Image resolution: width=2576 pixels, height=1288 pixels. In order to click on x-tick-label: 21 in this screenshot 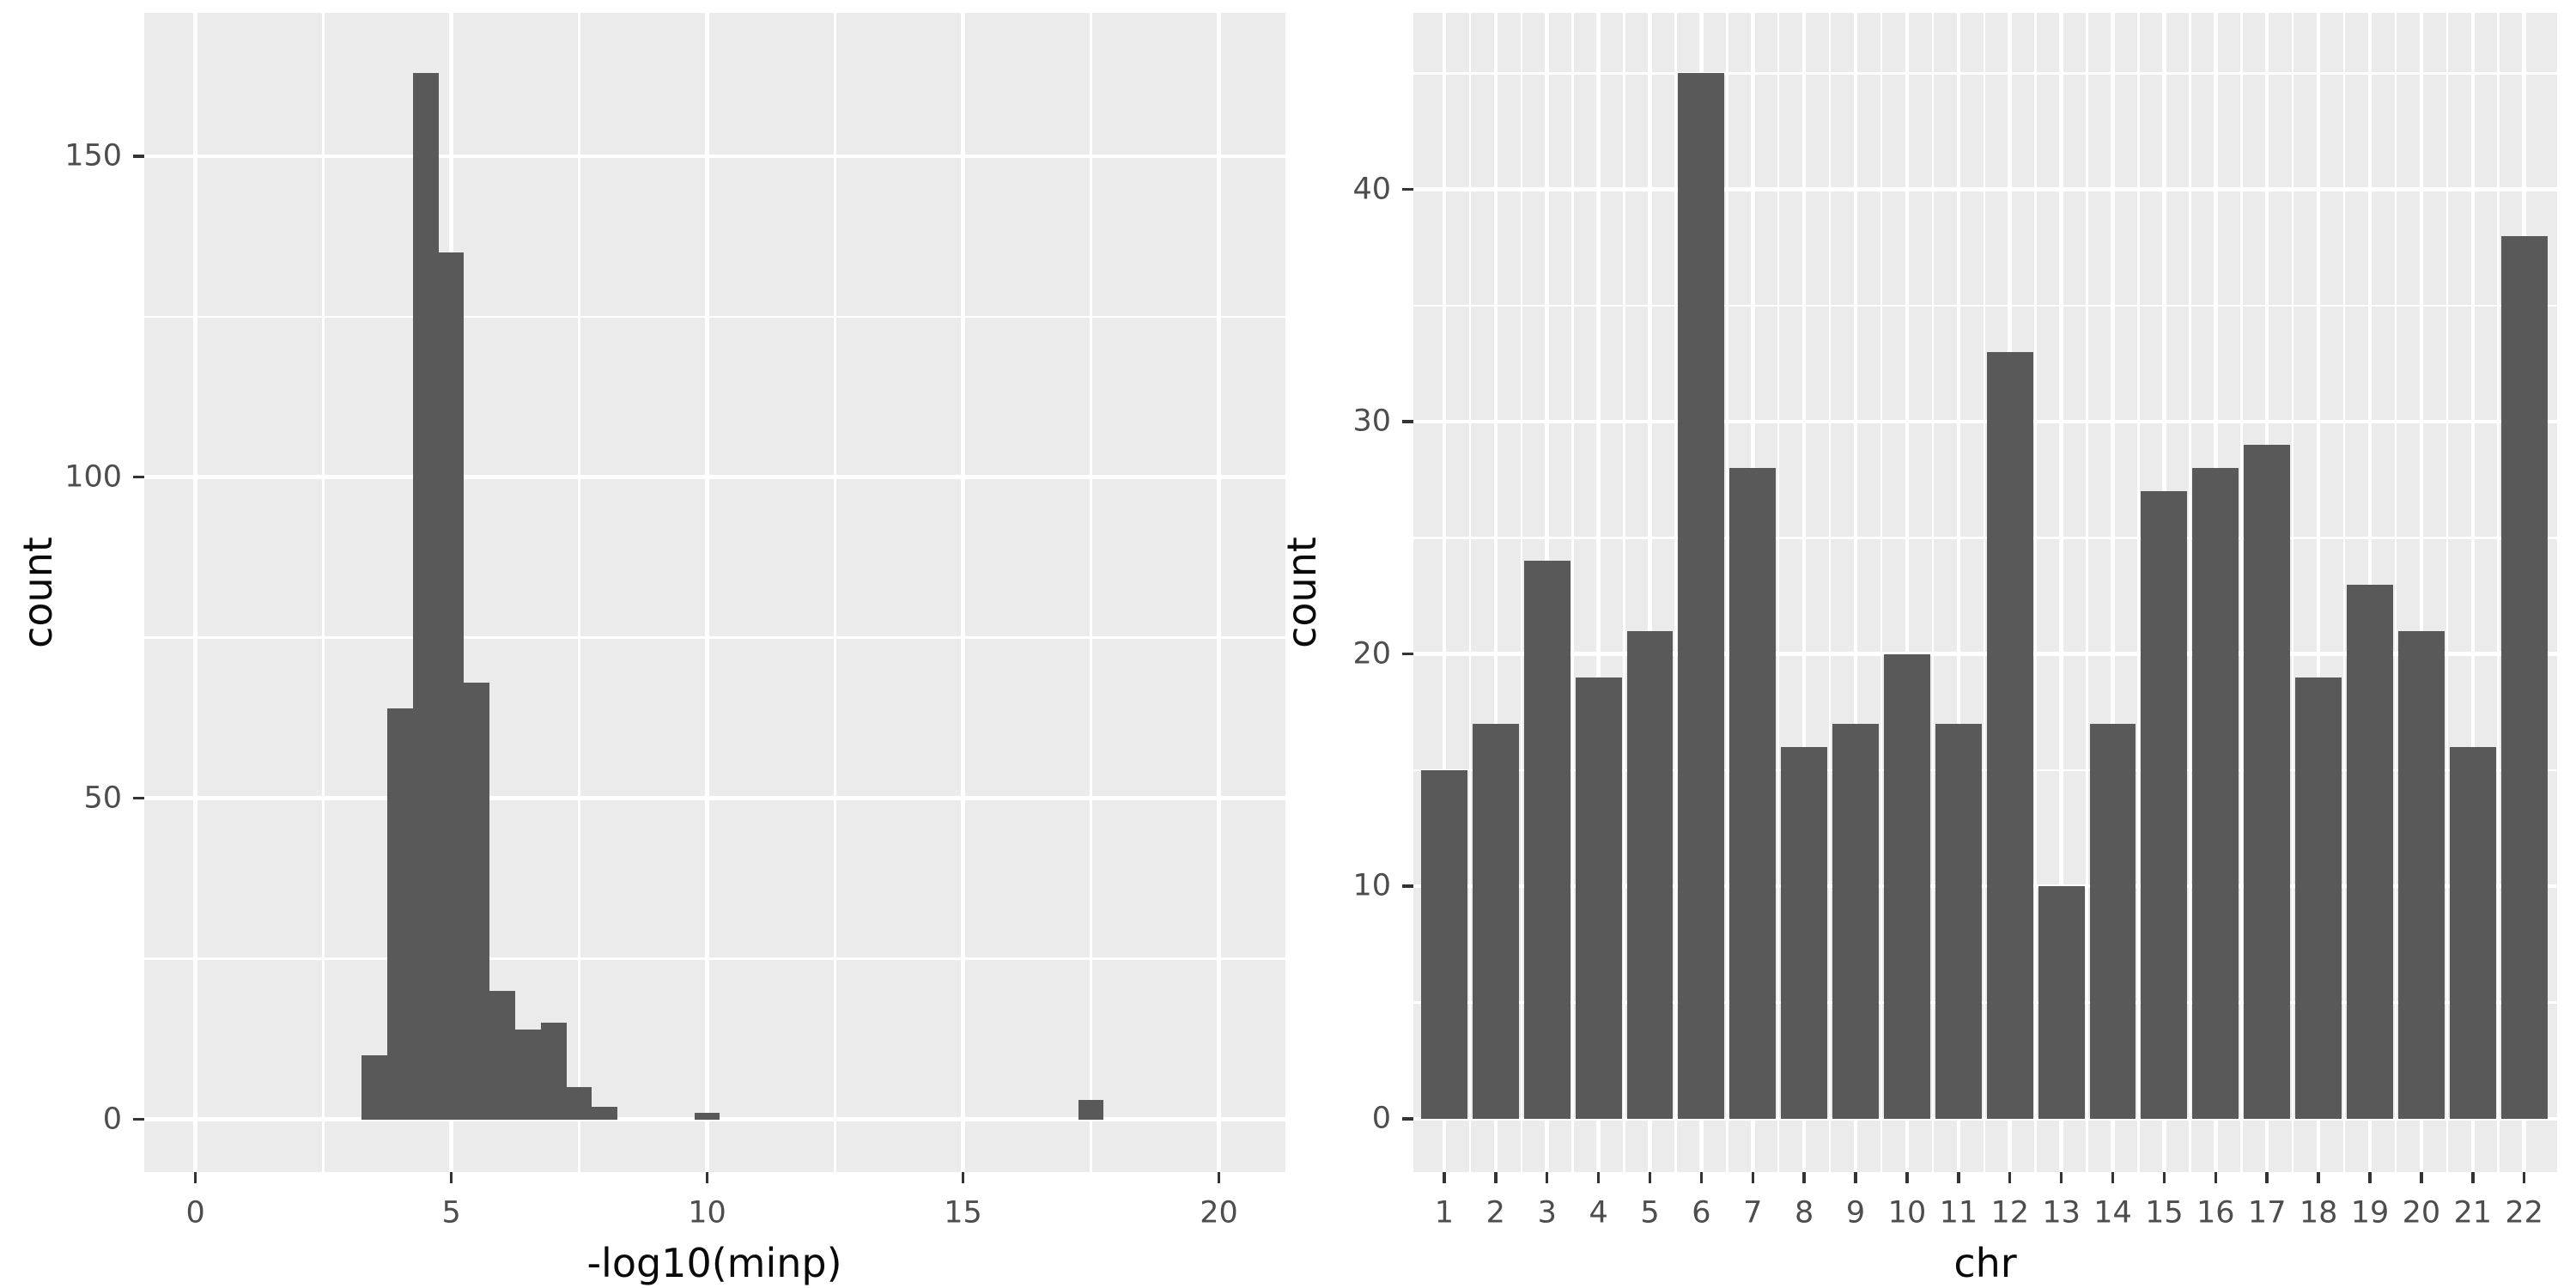, I will do `click(2473, 1213)`.